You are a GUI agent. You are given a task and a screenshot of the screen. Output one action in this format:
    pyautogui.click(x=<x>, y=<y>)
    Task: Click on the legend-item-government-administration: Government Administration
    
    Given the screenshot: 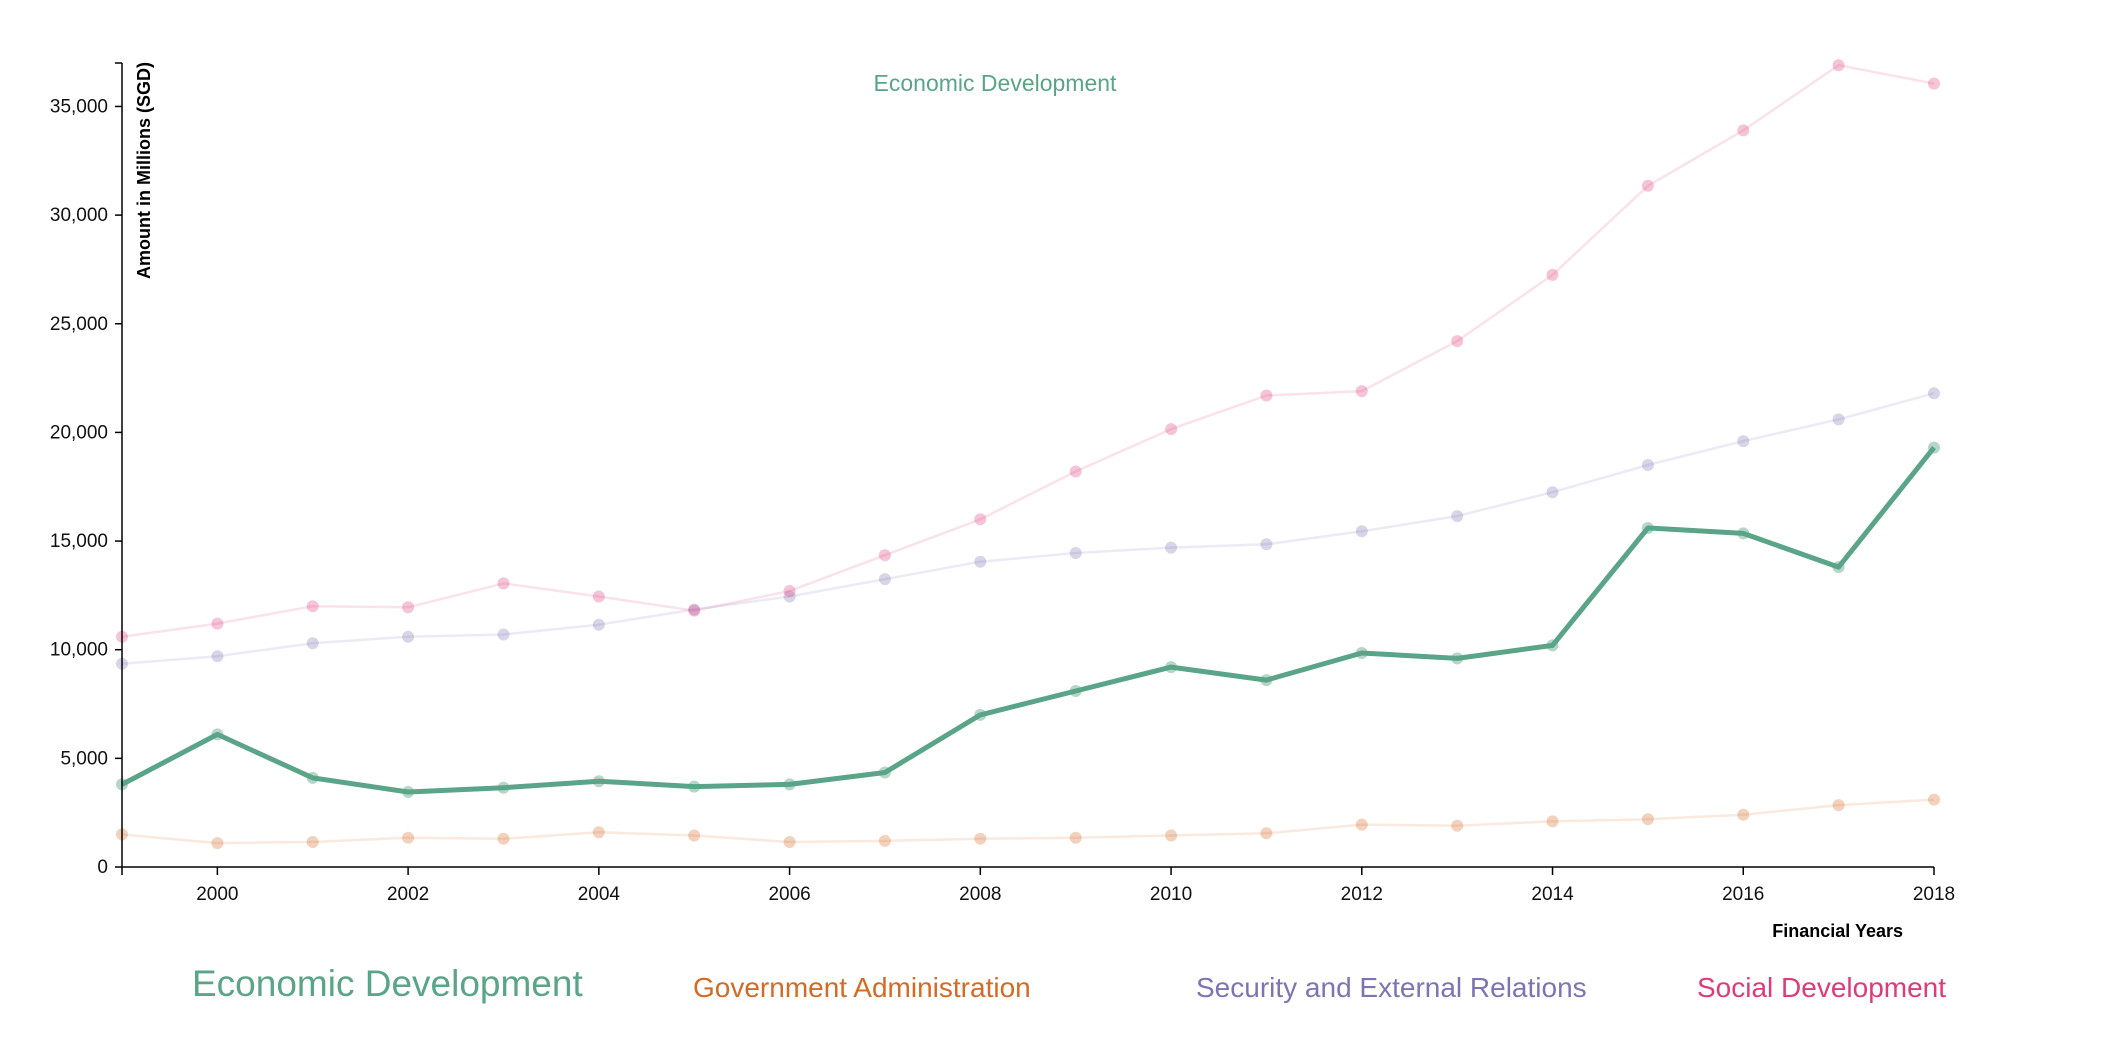 What is the action you would take?
    pyautogui.click(x=862, y=987)
    